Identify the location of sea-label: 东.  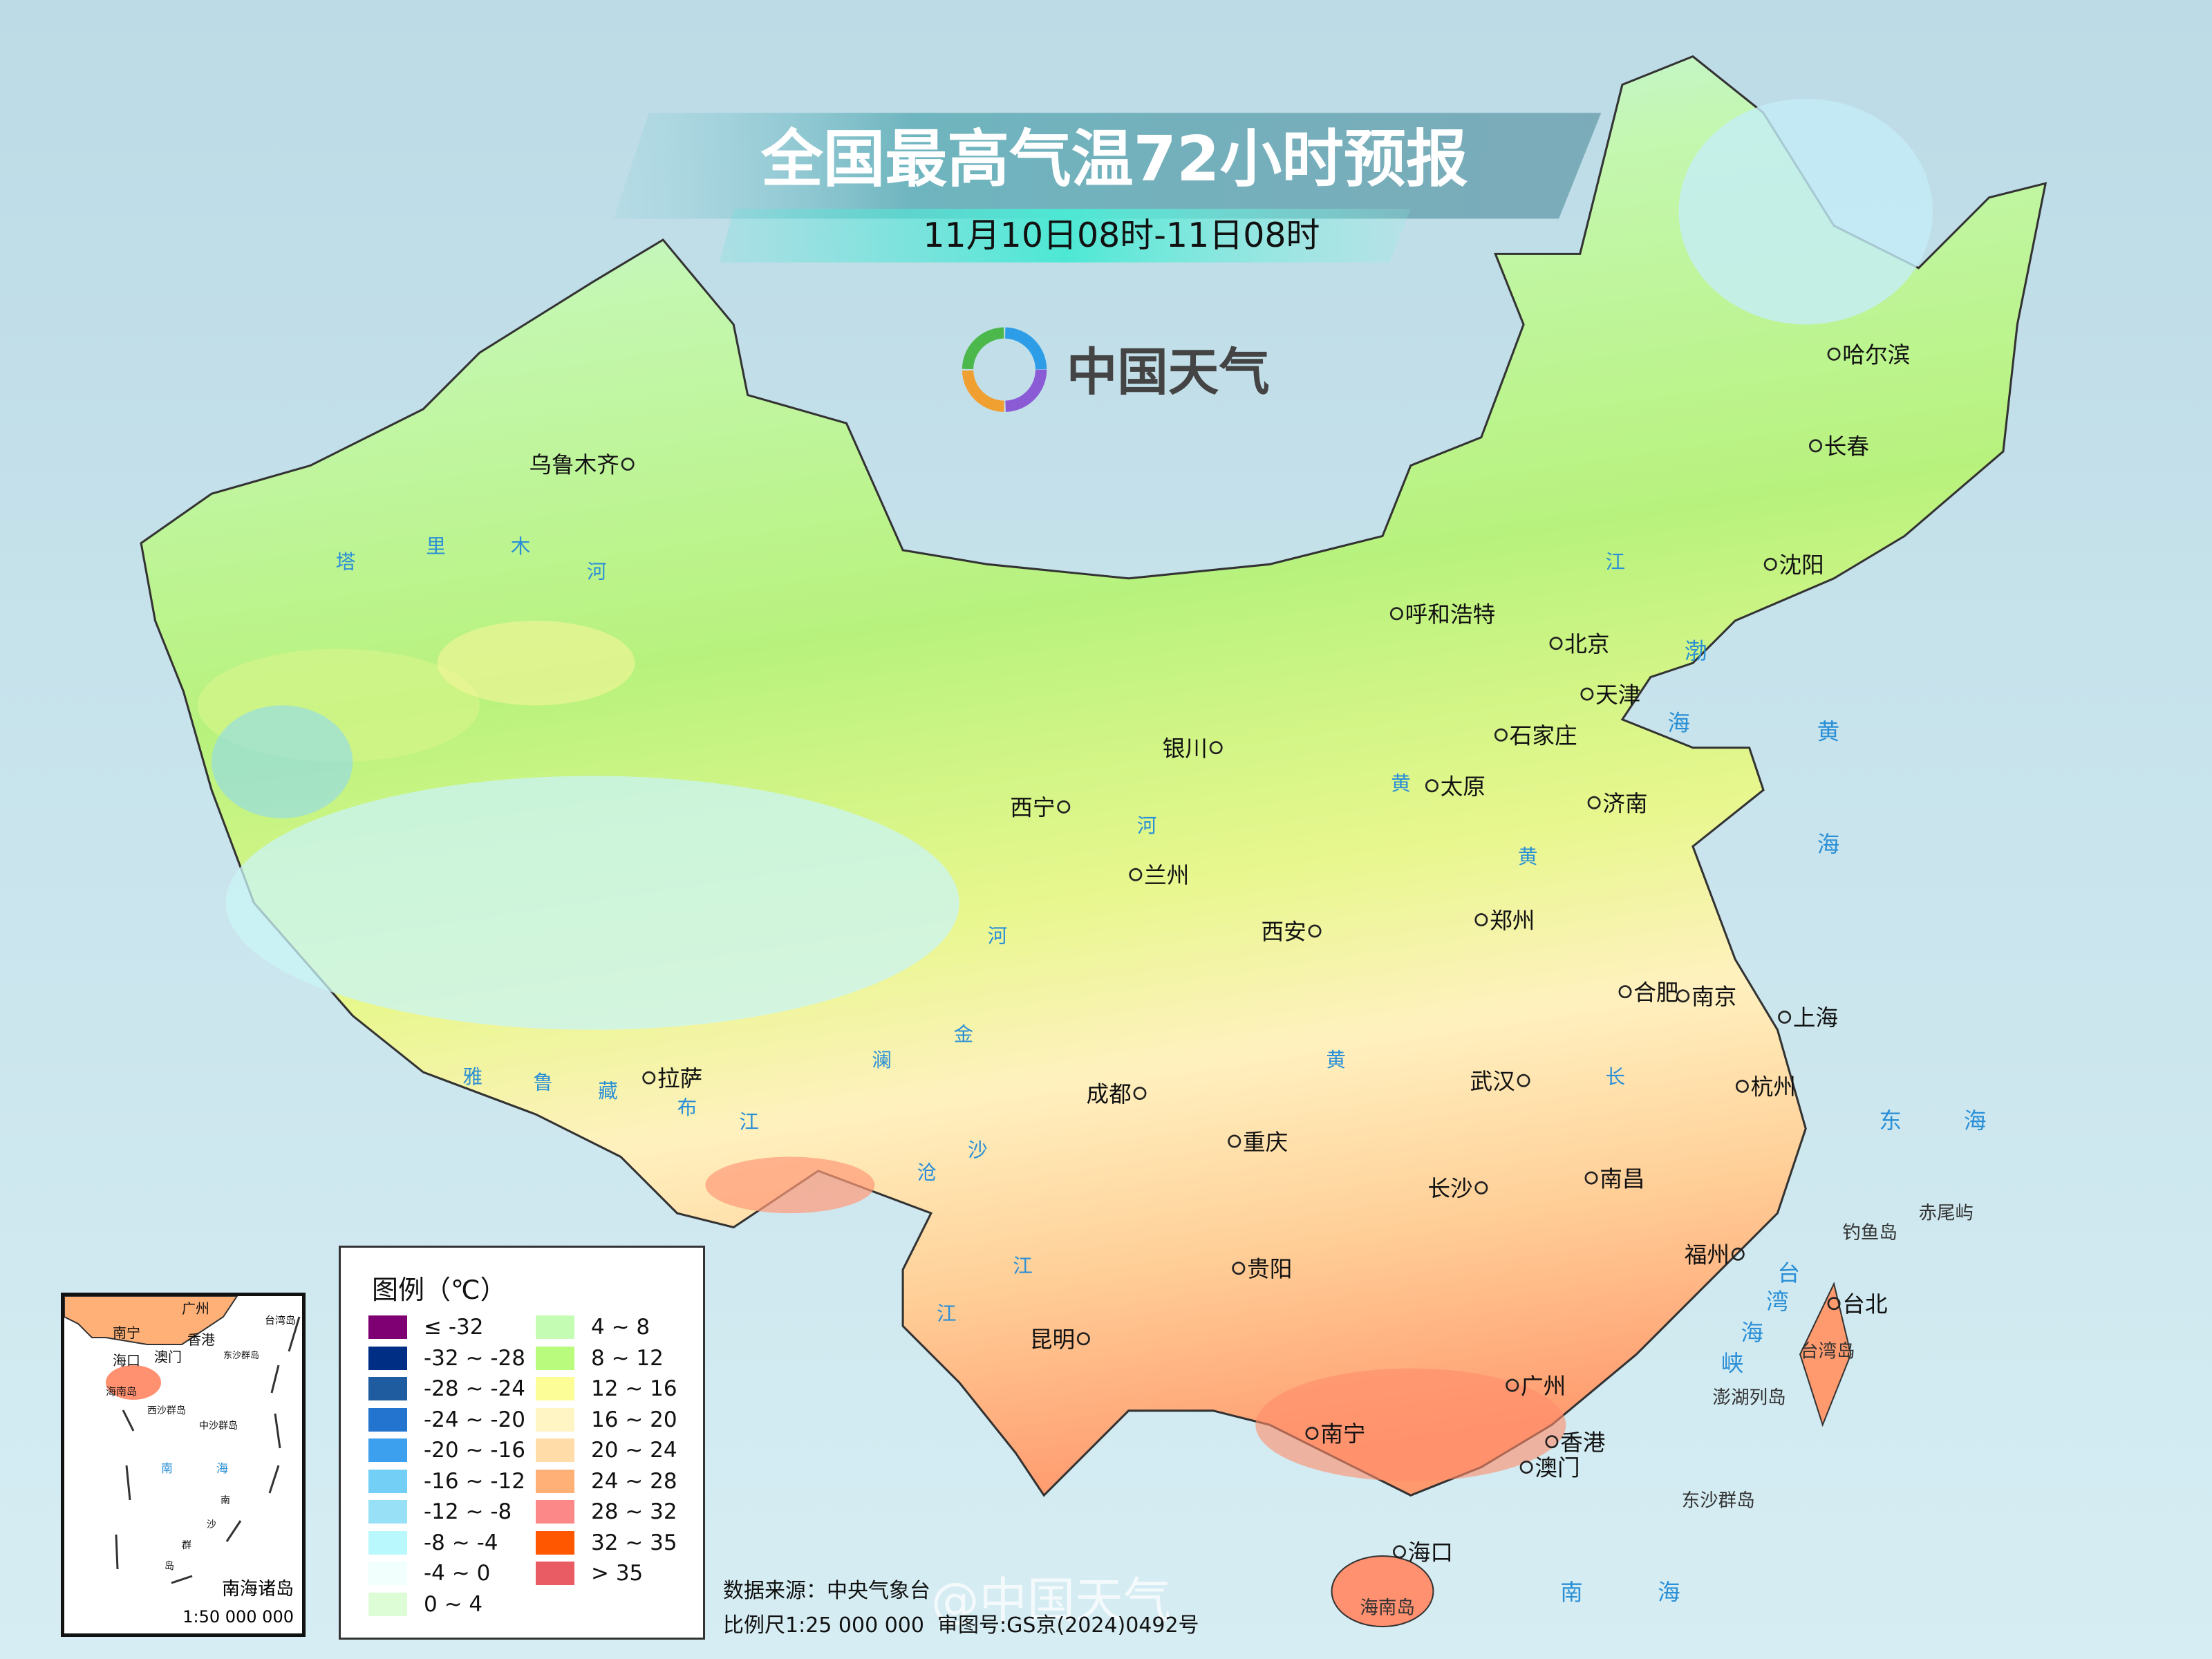
(1891, 1121).